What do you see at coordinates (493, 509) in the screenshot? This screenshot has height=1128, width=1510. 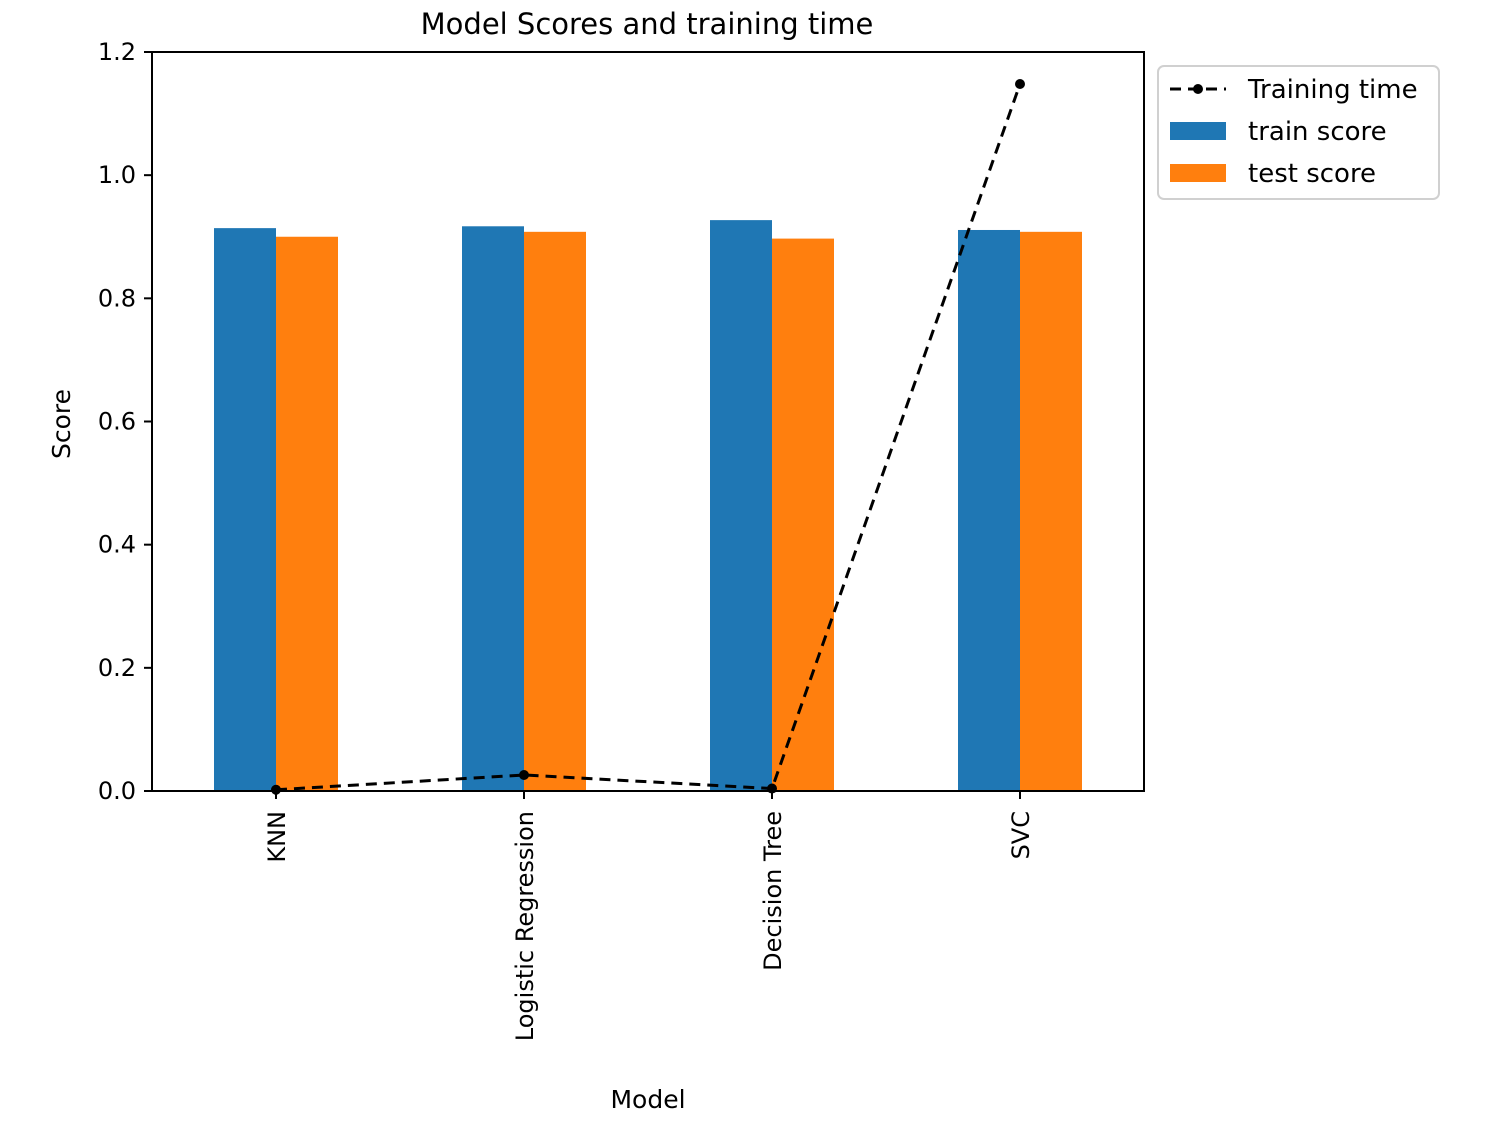 I see `bar-train-score-logistic-regression` at bounding box center [493, 509].